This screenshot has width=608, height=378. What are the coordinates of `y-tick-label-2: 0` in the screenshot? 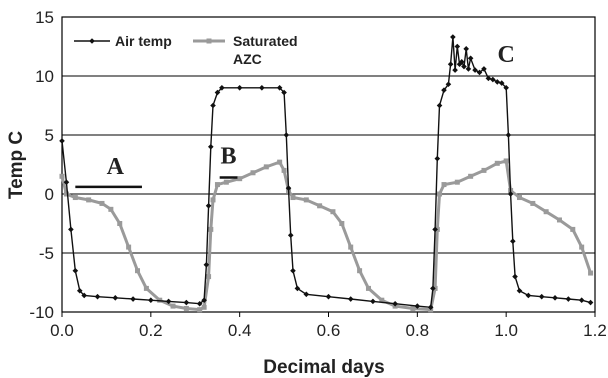 It's located at (49, 194).